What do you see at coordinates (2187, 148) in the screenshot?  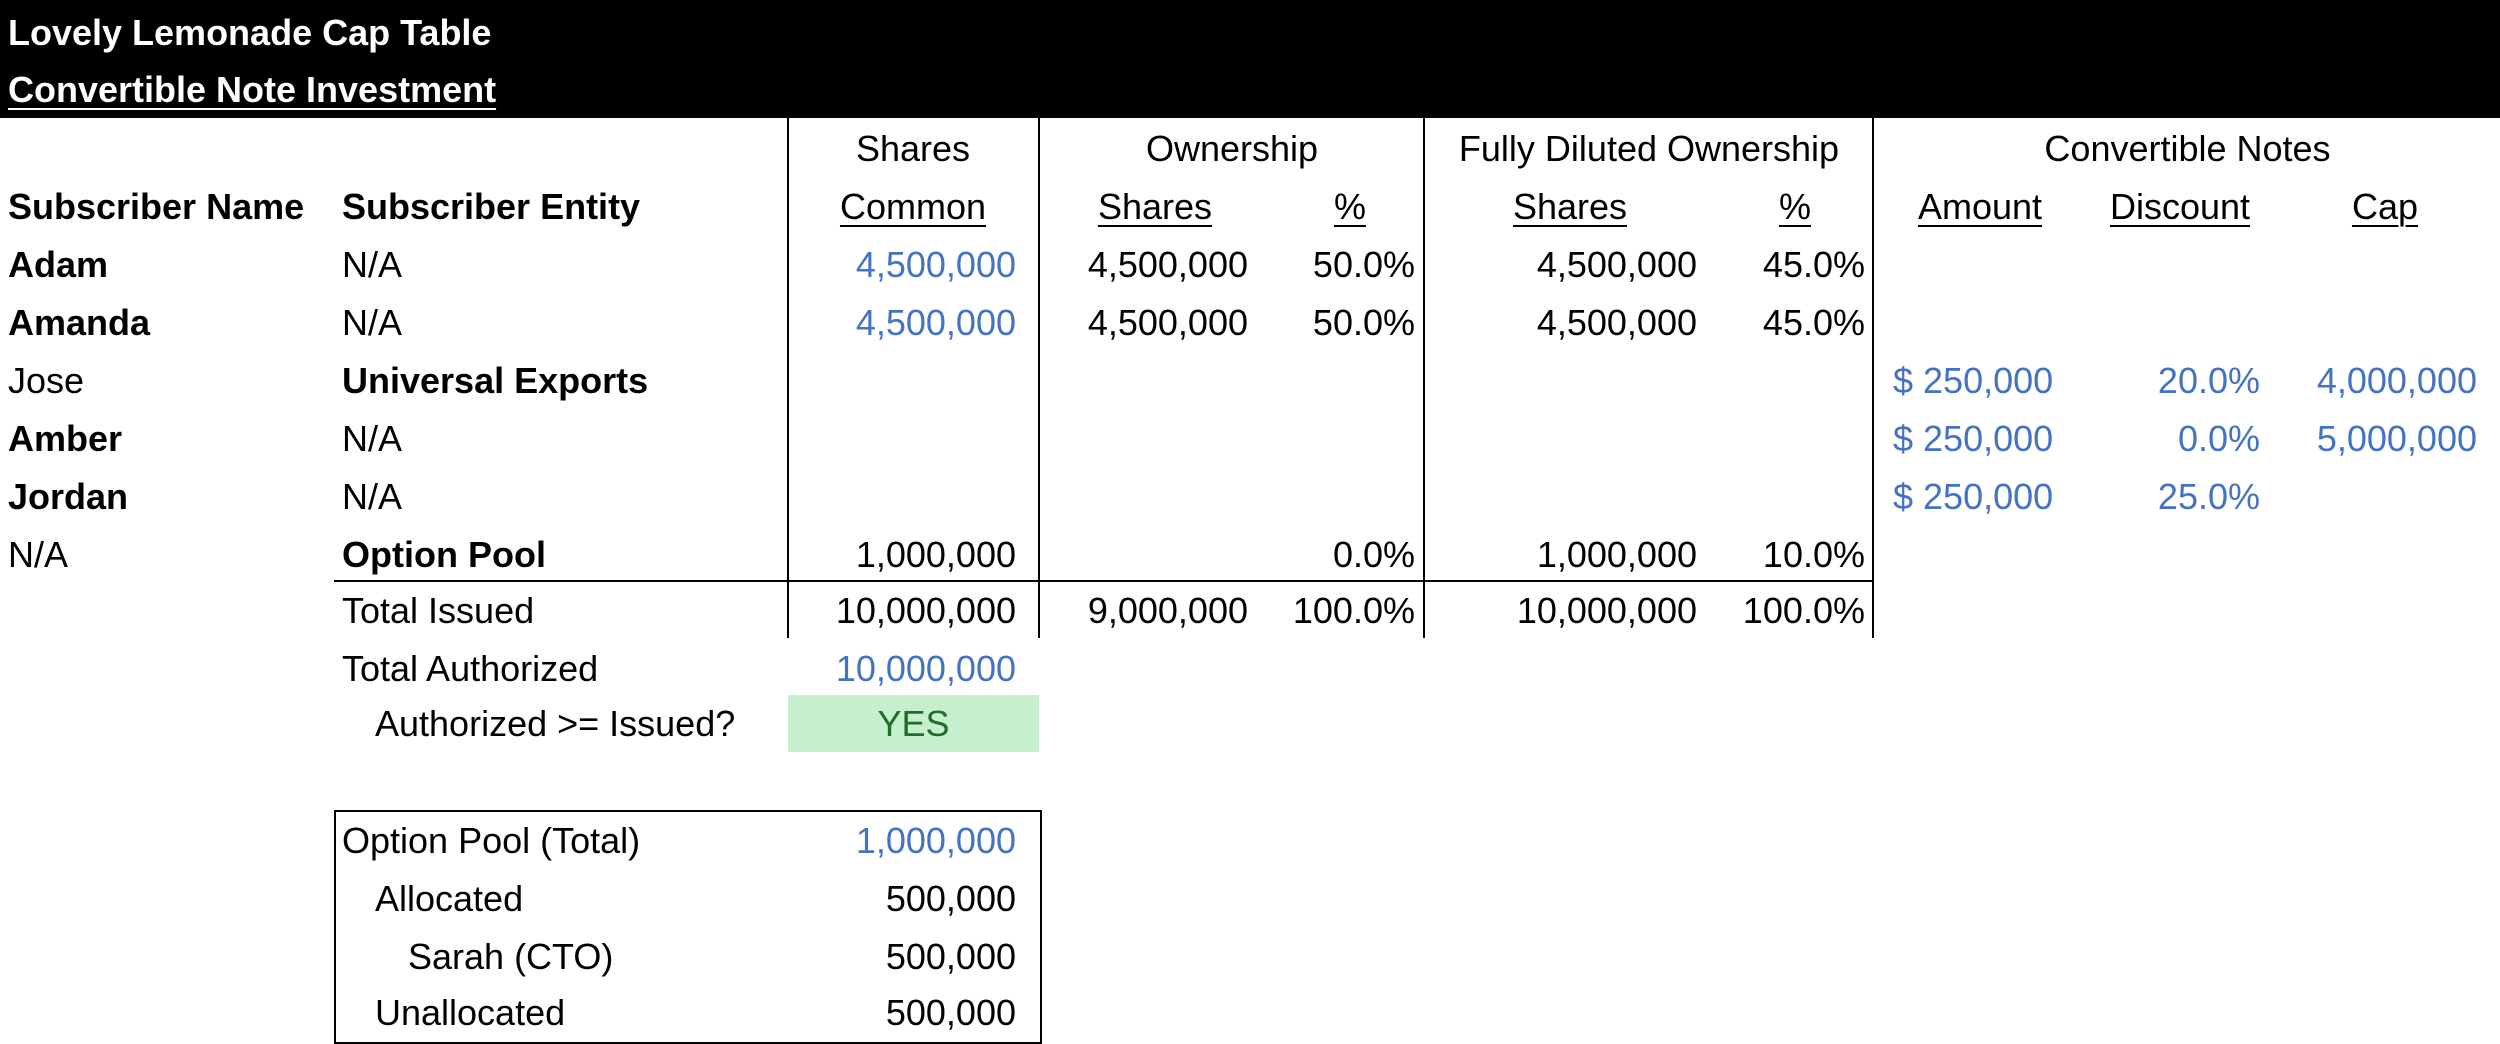 I see `group-header-convertible-notes: Convertible Notes` at bounding box center [2187, 148].